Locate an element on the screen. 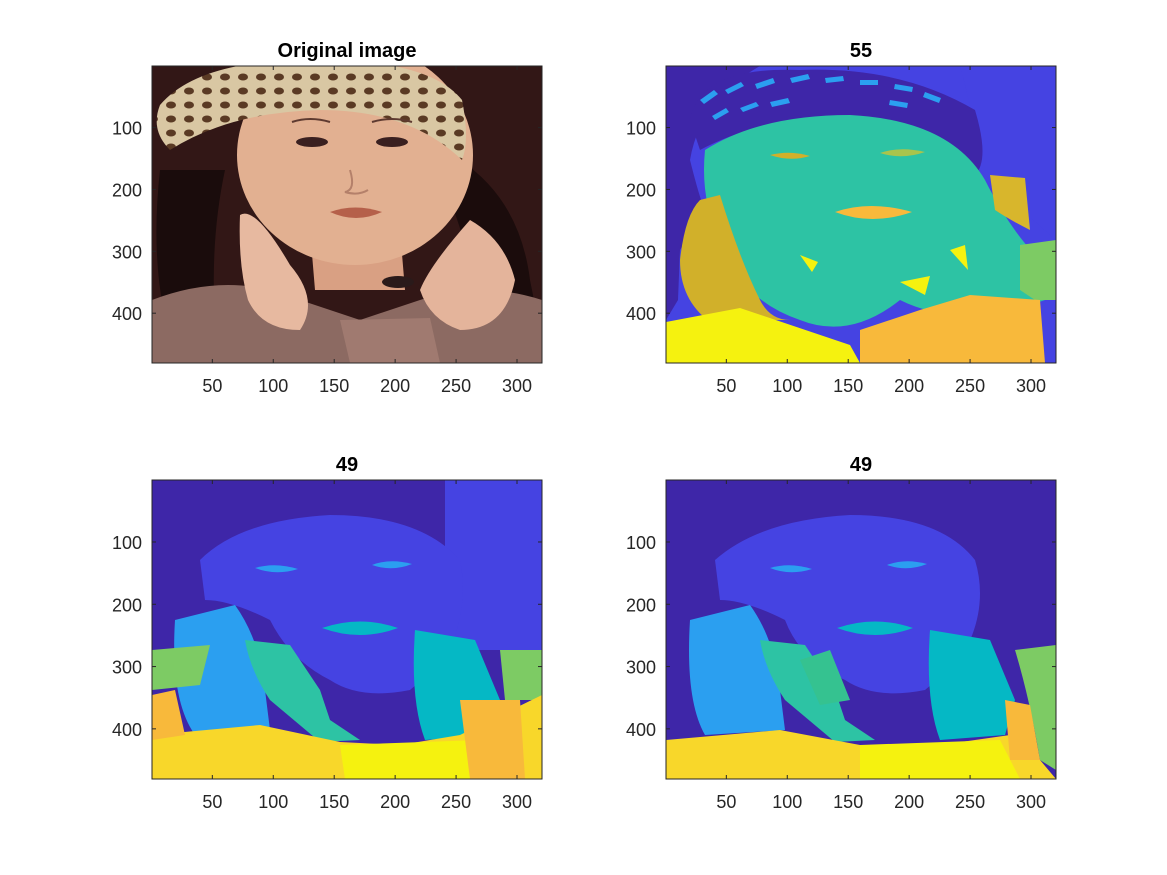 The height and width of the screenshot is (875, 1167). chart-title: 55 is located at coordinates (861, 51).